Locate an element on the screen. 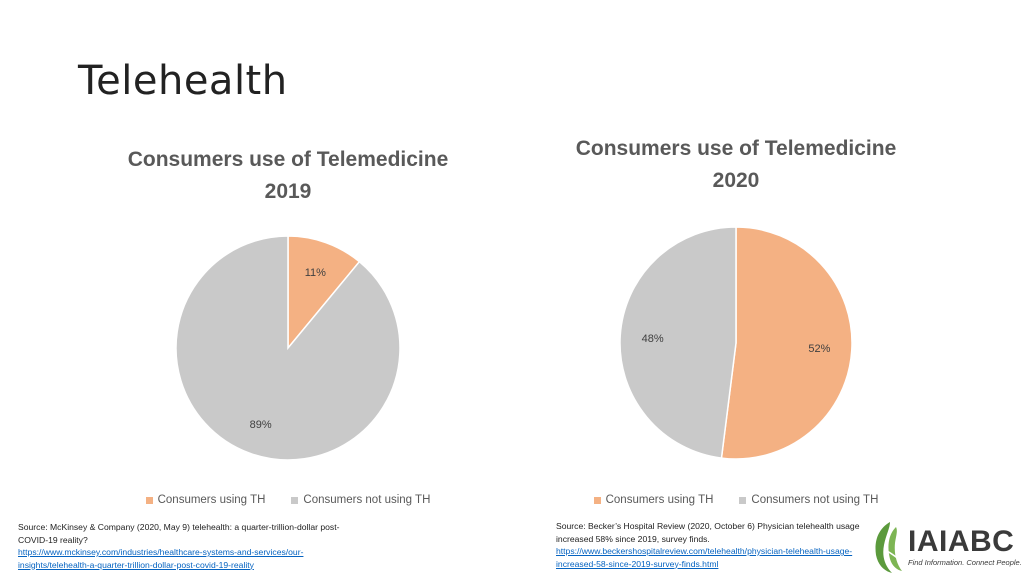  chart-title-line2: 2020 is located at coordinates (736, 180).